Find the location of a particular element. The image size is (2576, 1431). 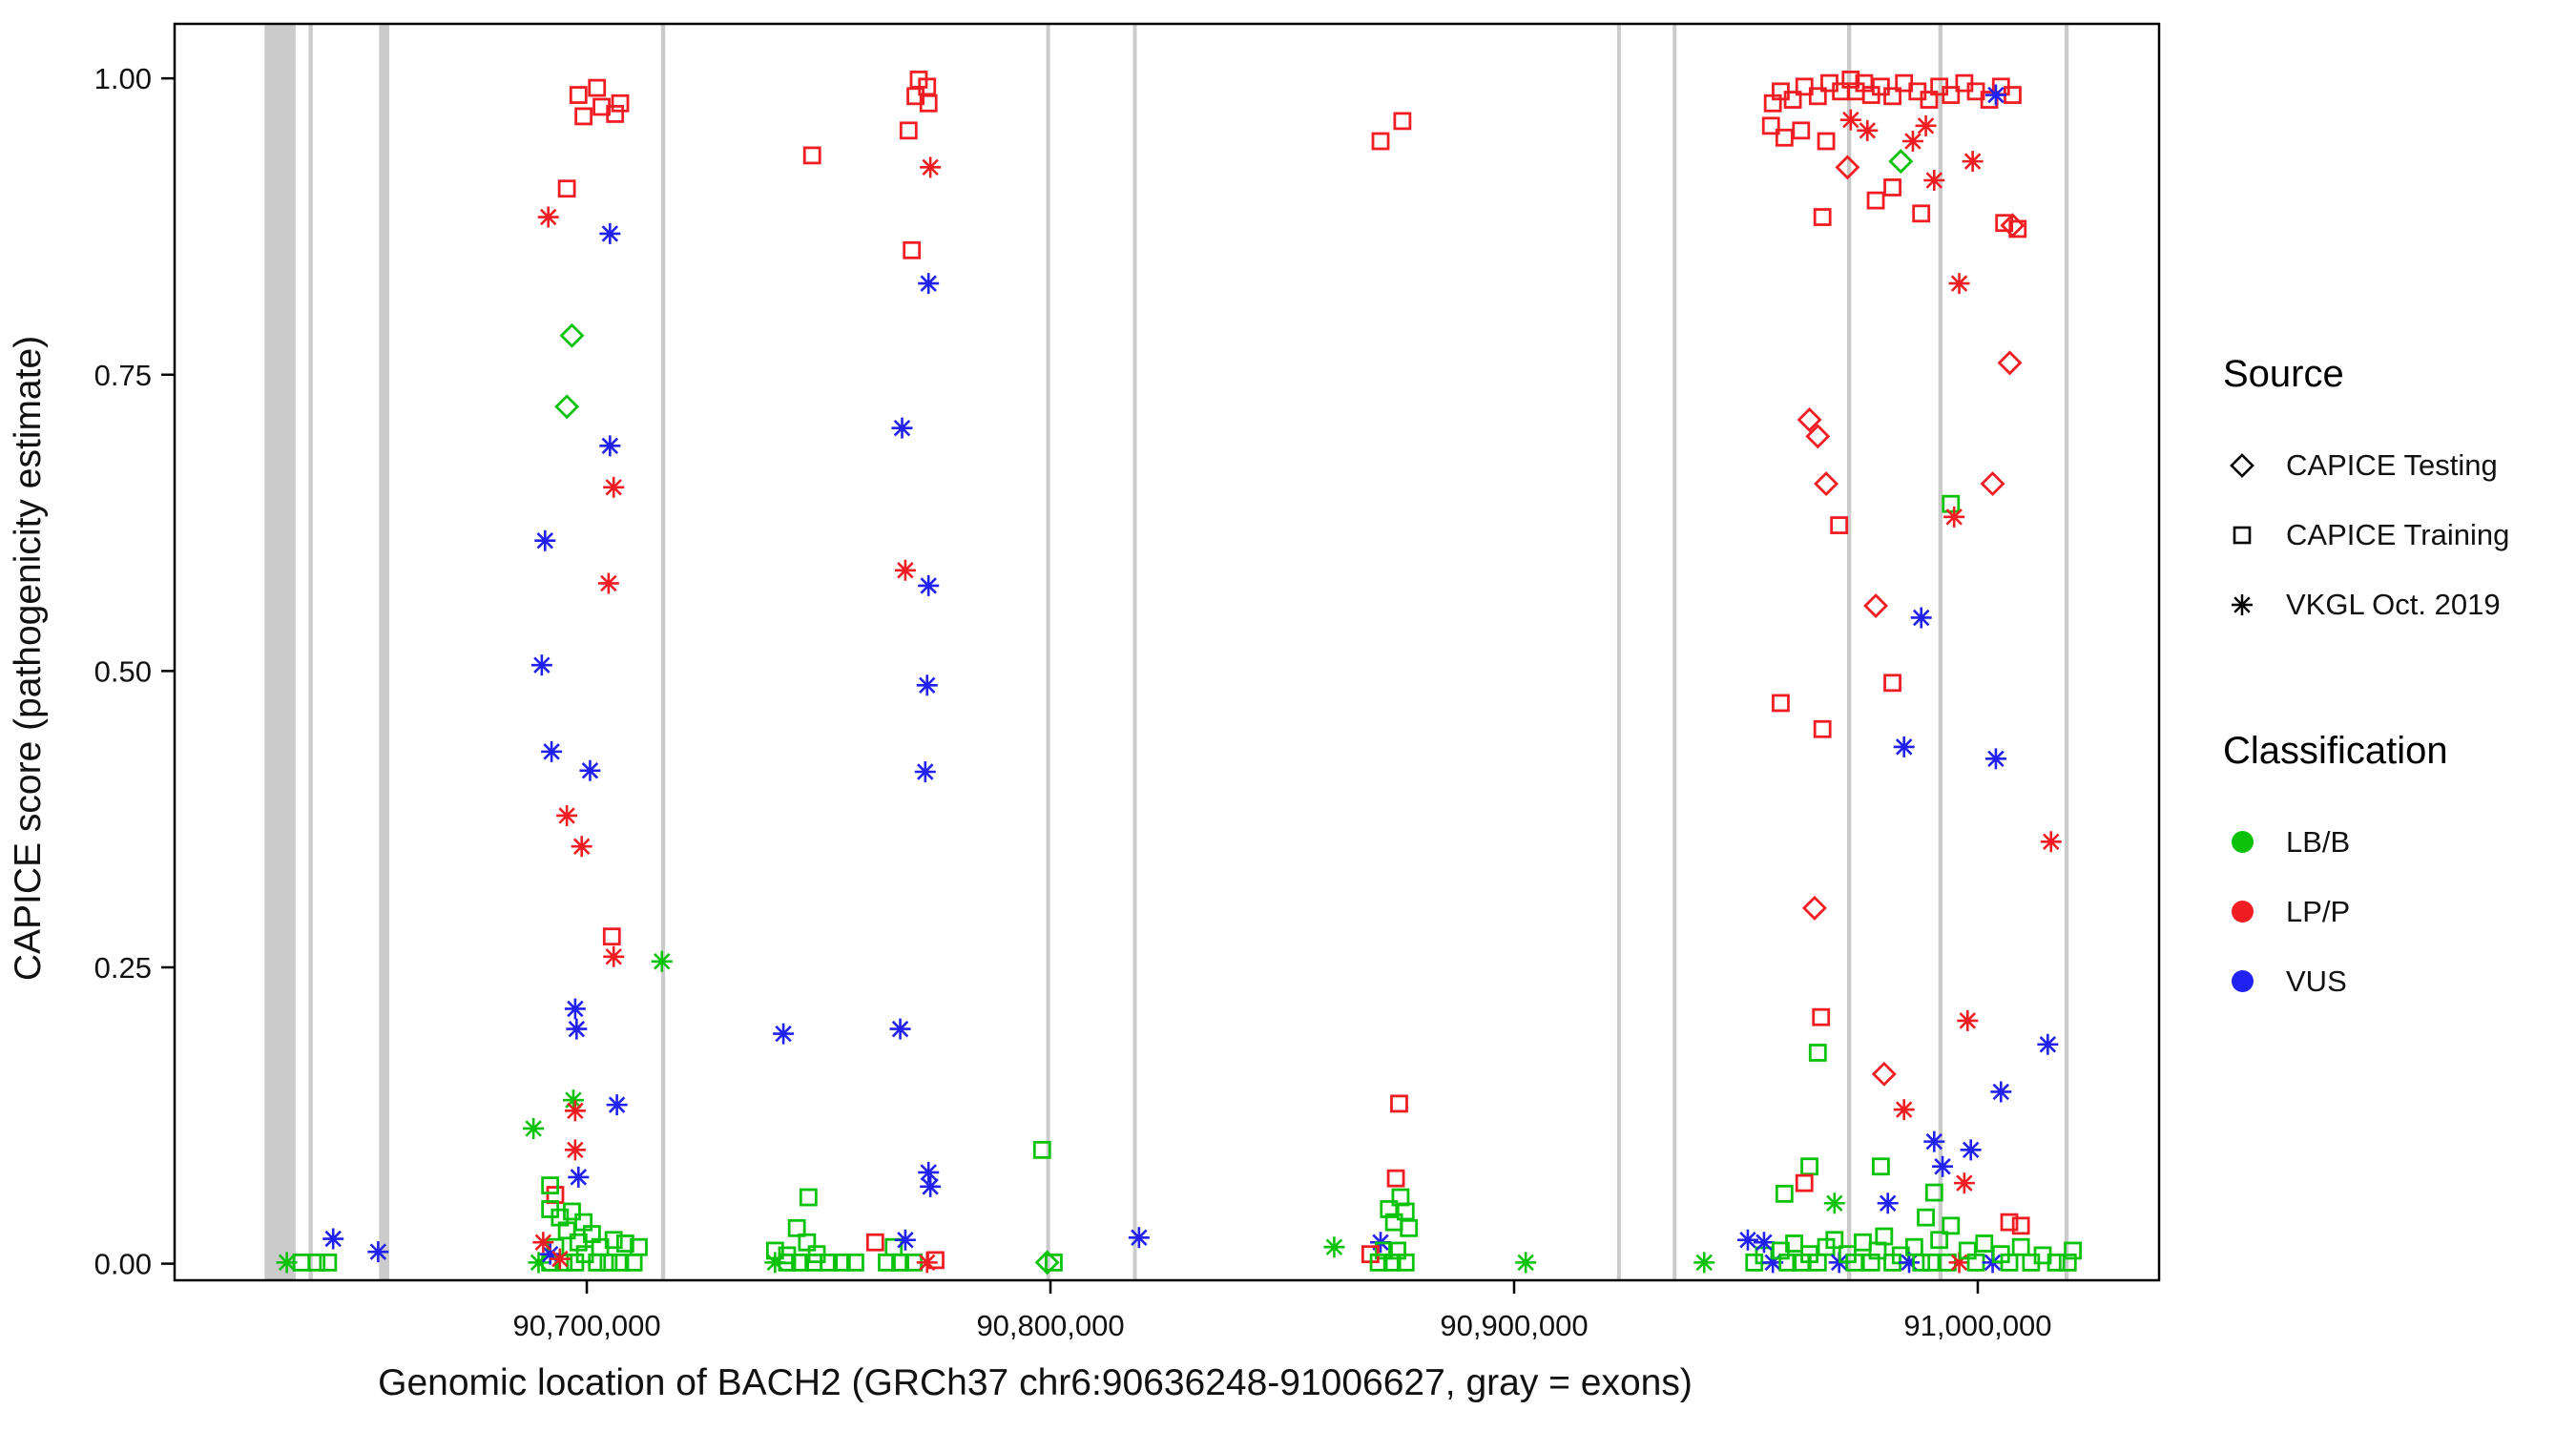

red-dot-icon is located at coordinates (2242, 912).